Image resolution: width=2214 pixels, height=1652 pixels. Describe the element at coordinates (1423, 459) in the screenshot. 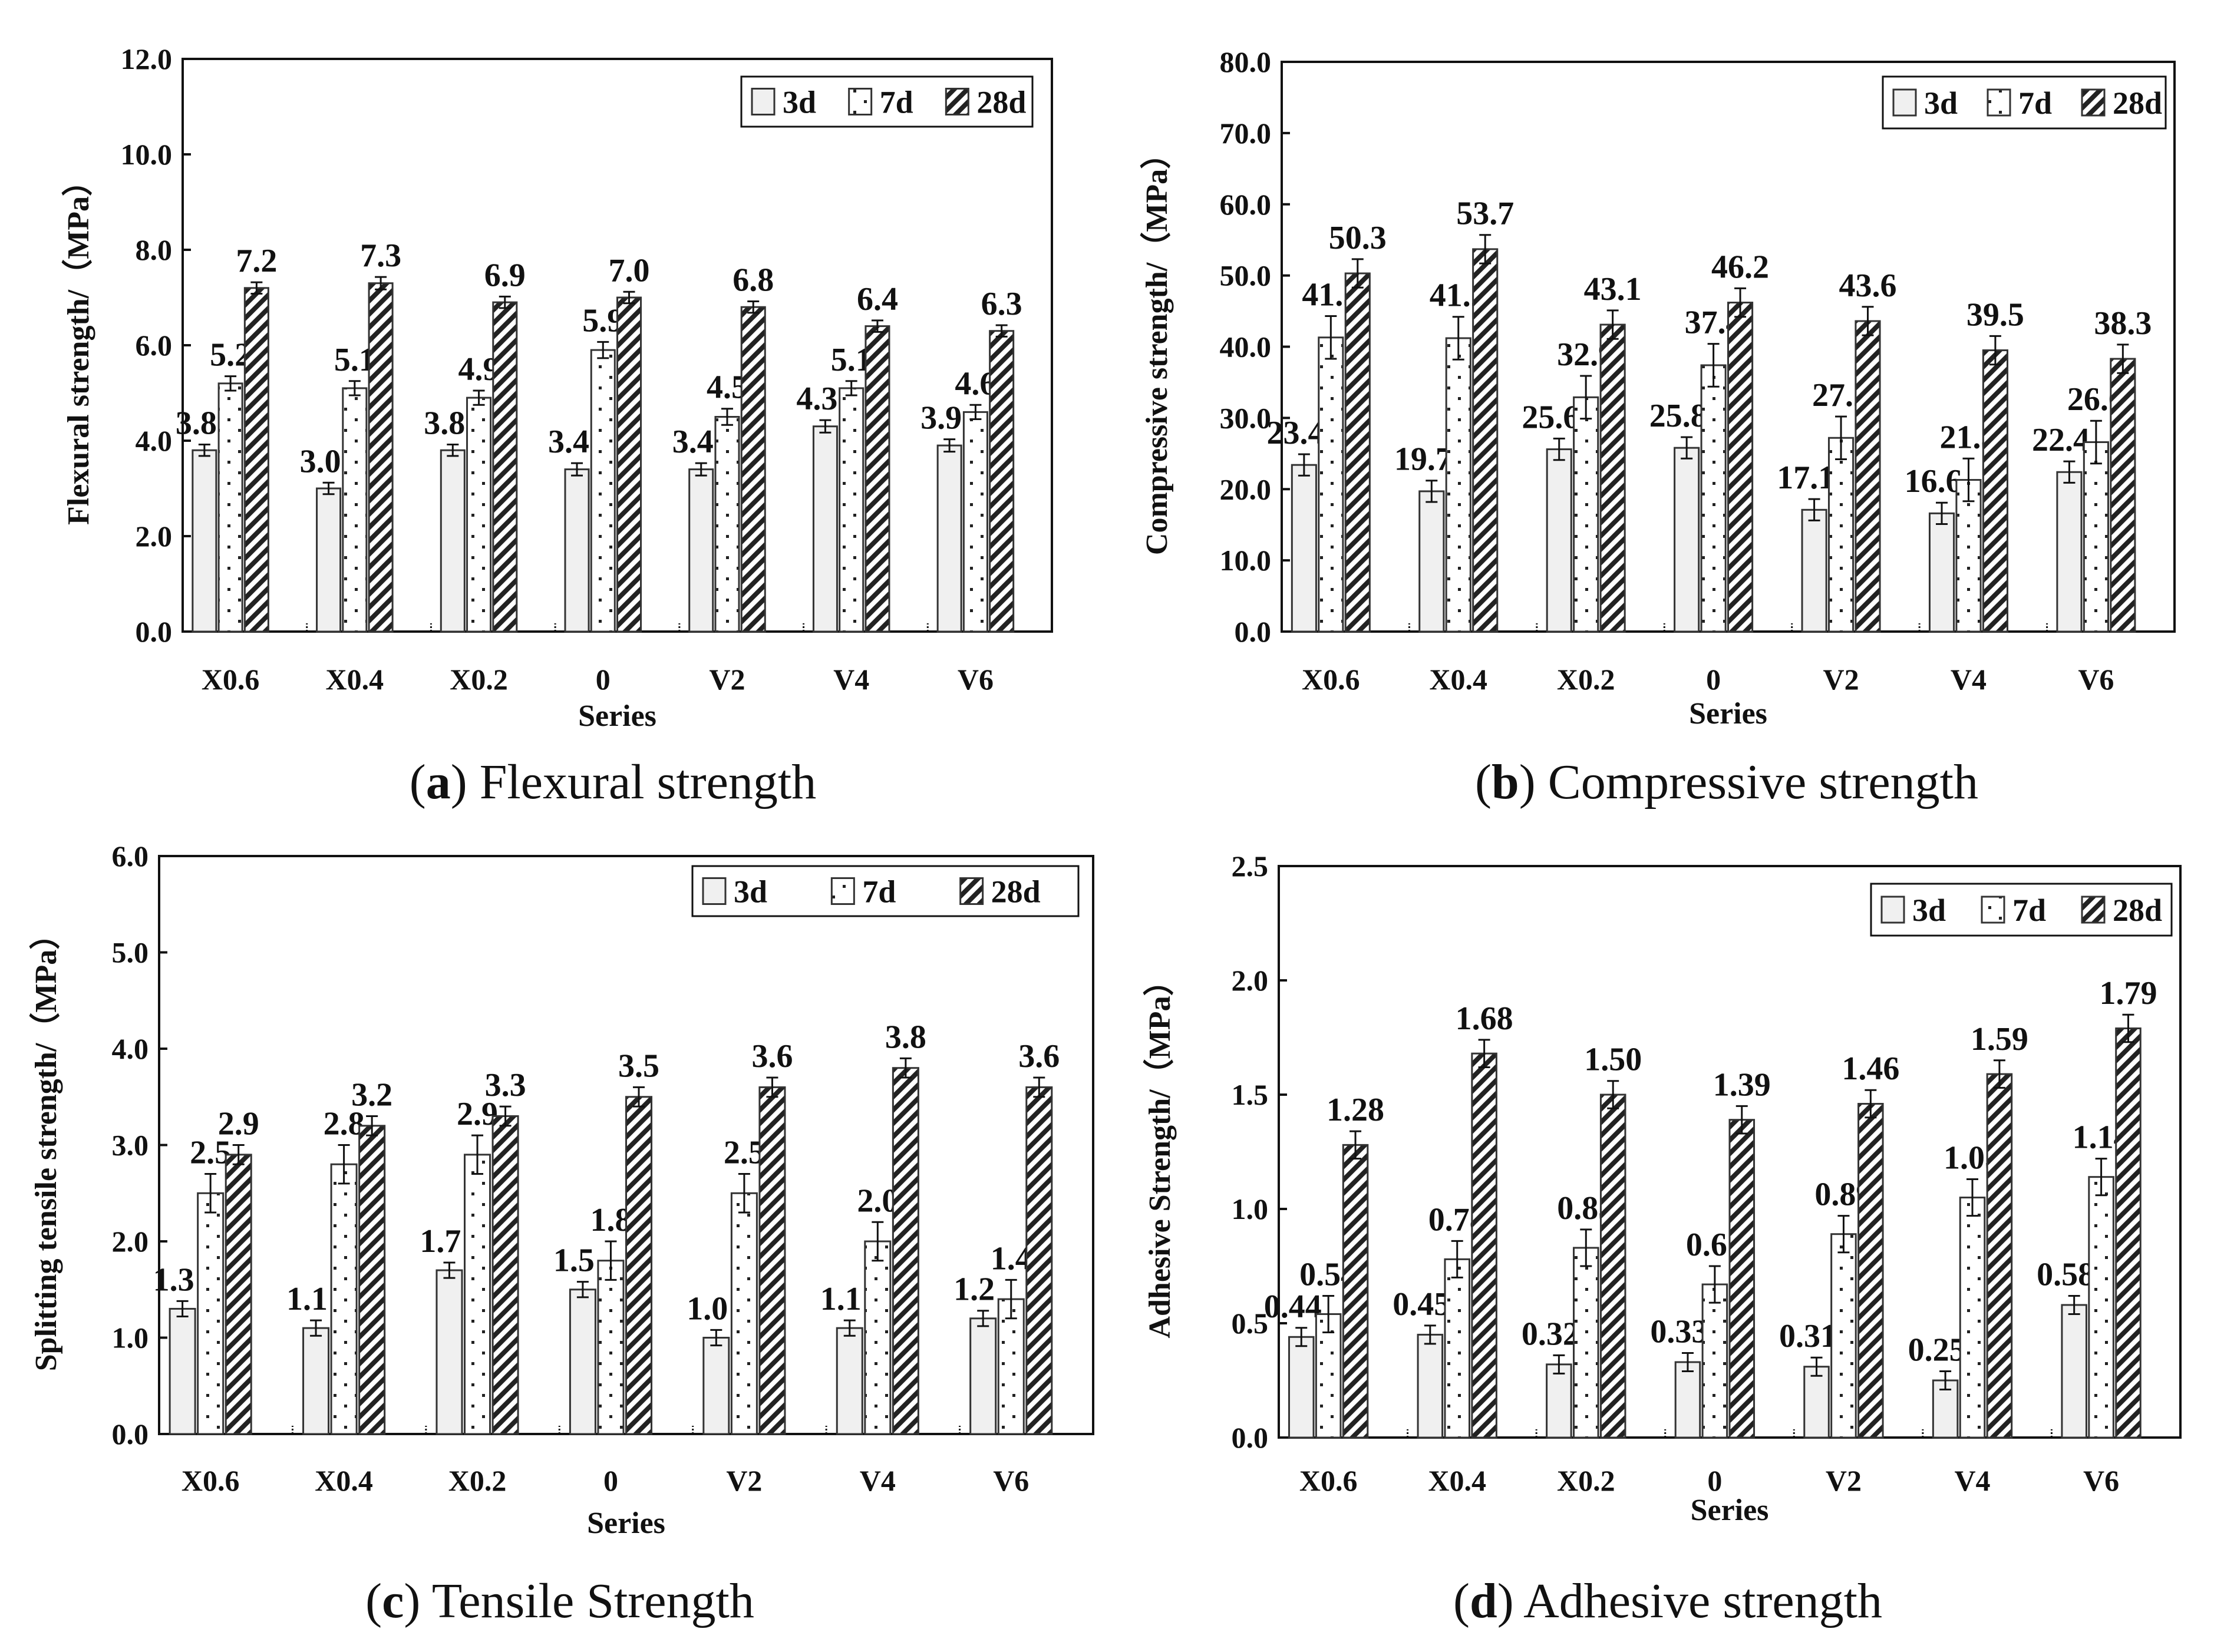

I see `data-label-b-3d-1: 19.7` at that location.